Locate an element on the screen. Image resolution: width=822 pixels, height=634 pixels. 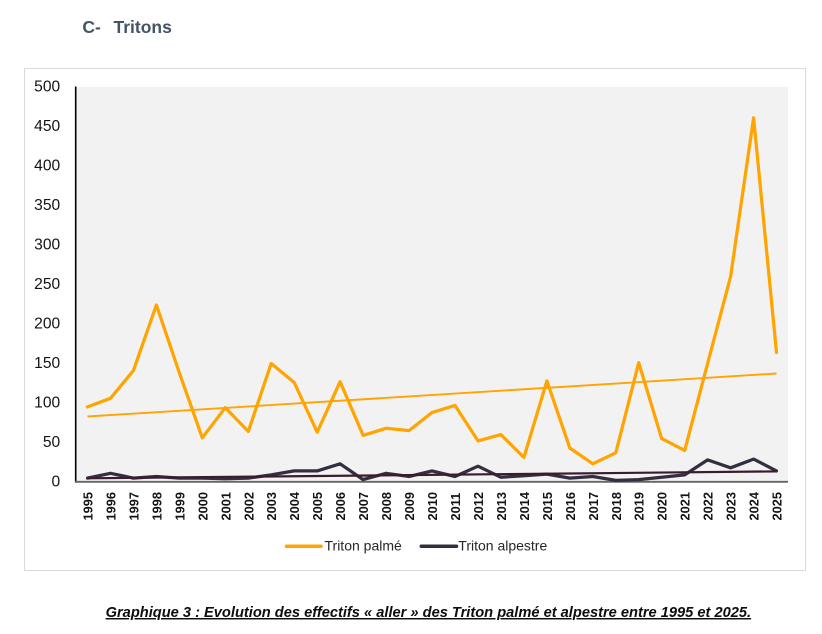
svg-text: 300 is located at coordinates (47, 244).